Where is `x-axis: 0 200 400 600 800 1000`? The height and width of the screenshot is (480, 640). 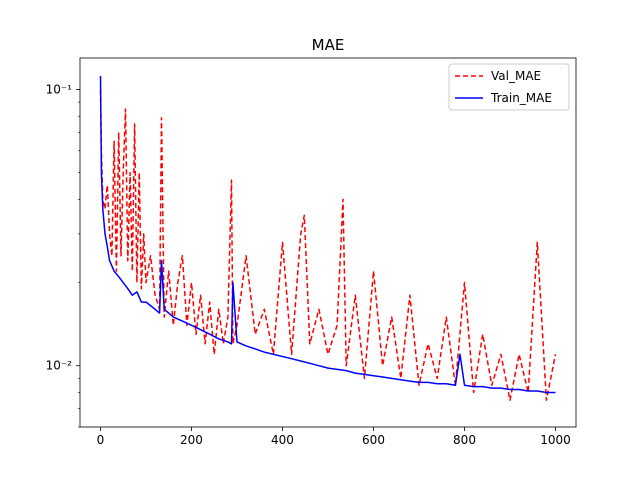 x-axis: 0 200 400 600 800 1000 is located at coordinates (334, 437).